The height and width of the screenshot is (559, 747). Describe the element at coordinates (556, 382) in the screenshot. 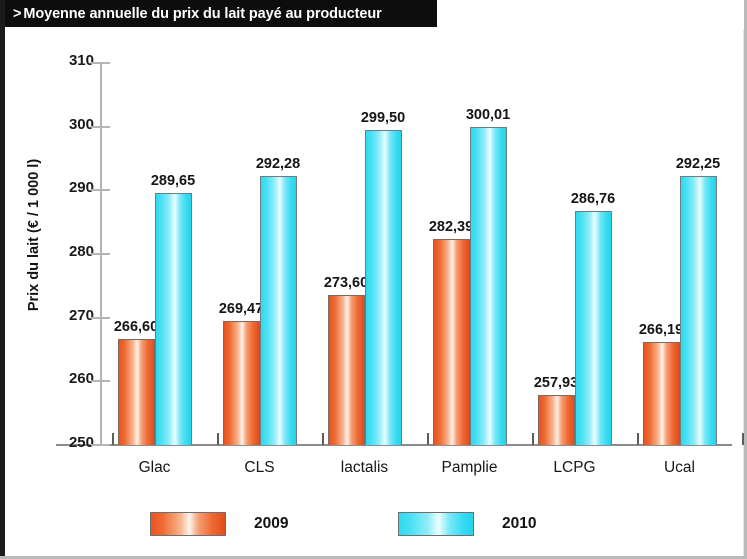

I see `bar-value-label: 257,93` at that location.